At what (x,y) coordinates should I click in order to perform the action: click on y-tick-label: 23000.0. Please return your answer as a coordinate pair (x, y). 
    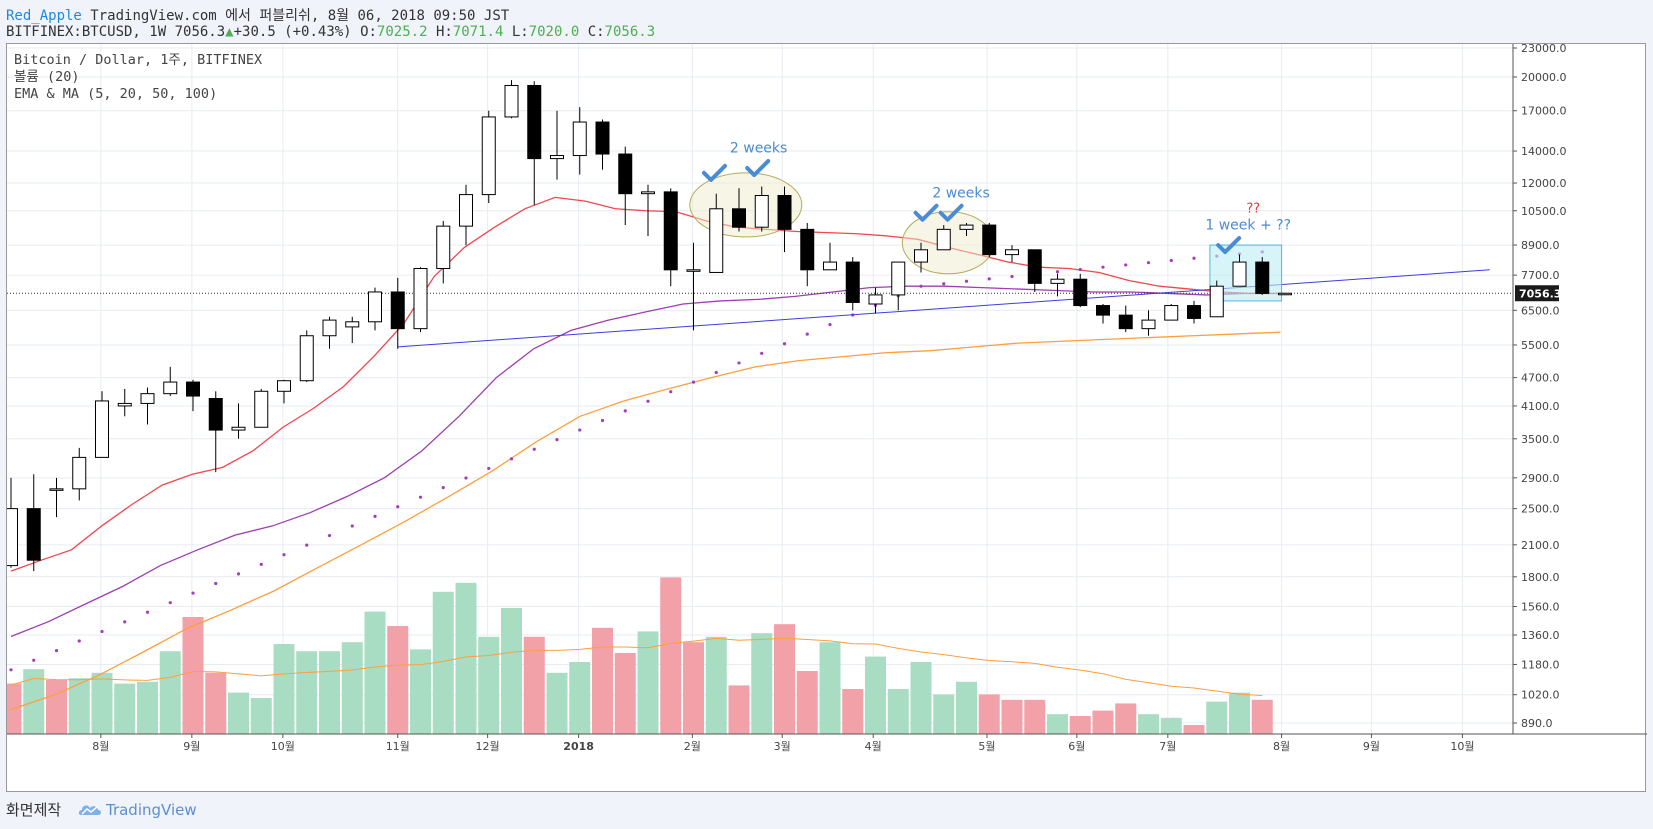
    Looking at the image, I should click on (1544, 49).